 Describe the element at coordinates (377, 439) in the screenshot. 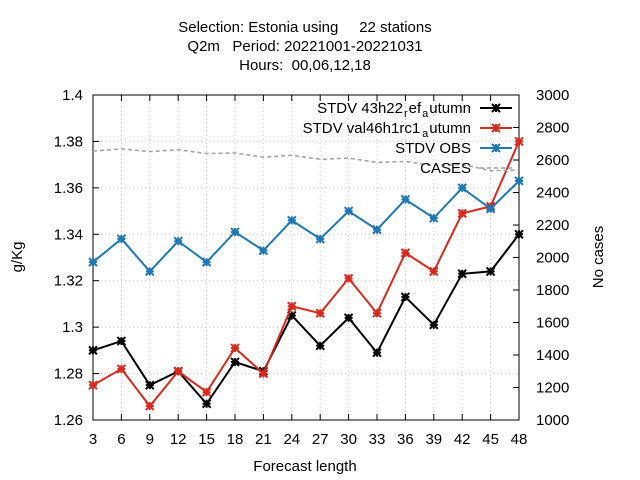

I see `x-tick-label: 33` at that location.